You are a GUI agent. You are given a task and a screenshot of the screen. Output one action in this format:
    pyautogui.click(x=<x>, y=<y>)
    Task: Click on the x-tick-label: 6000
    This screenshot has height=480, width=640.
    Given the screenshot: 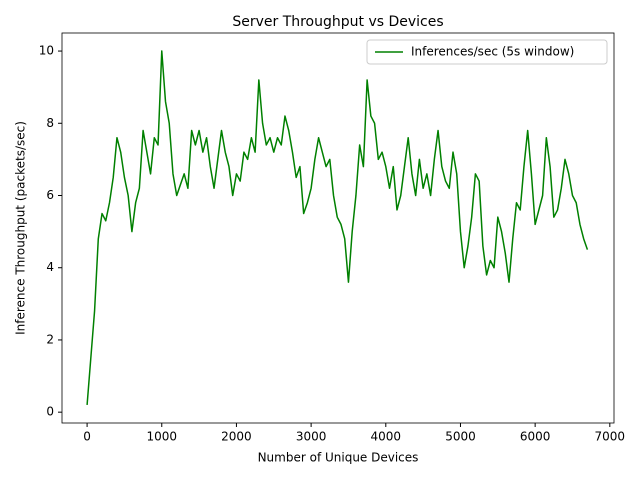 What is the action you would take?
    pyautogui.click(x=535, y=437)
    